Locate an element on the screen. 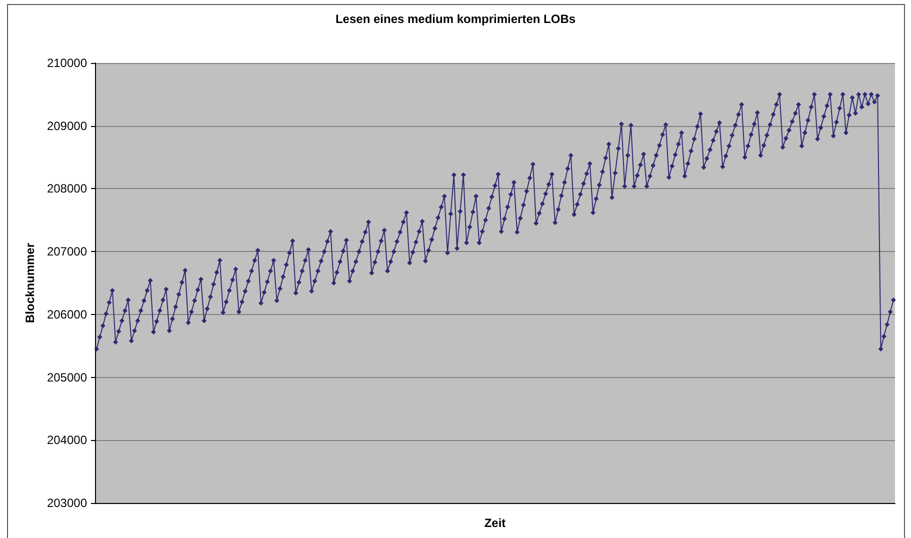  y-tick-label: 204000 is located at coordinates (67, 440).